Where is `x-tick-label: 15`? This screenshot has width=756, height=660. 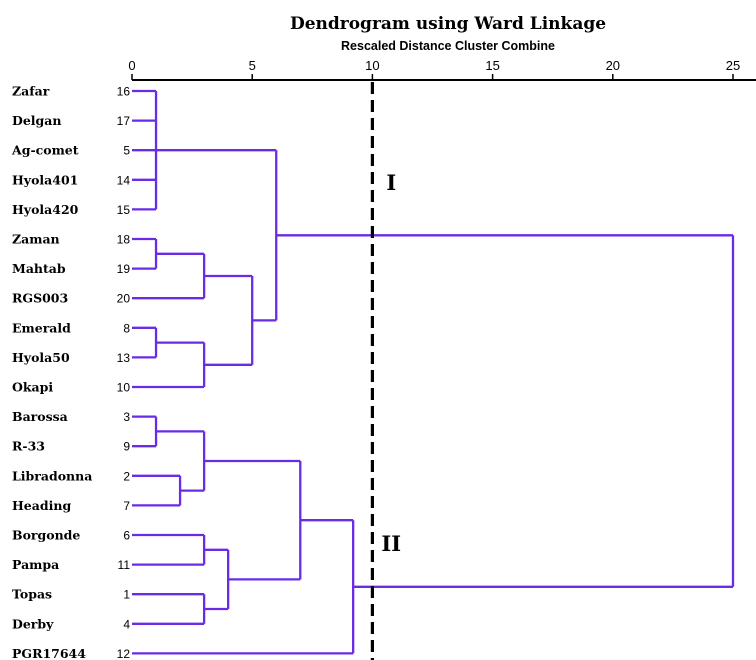
x-tick-label: 15 is located at coordinates (492, 65).